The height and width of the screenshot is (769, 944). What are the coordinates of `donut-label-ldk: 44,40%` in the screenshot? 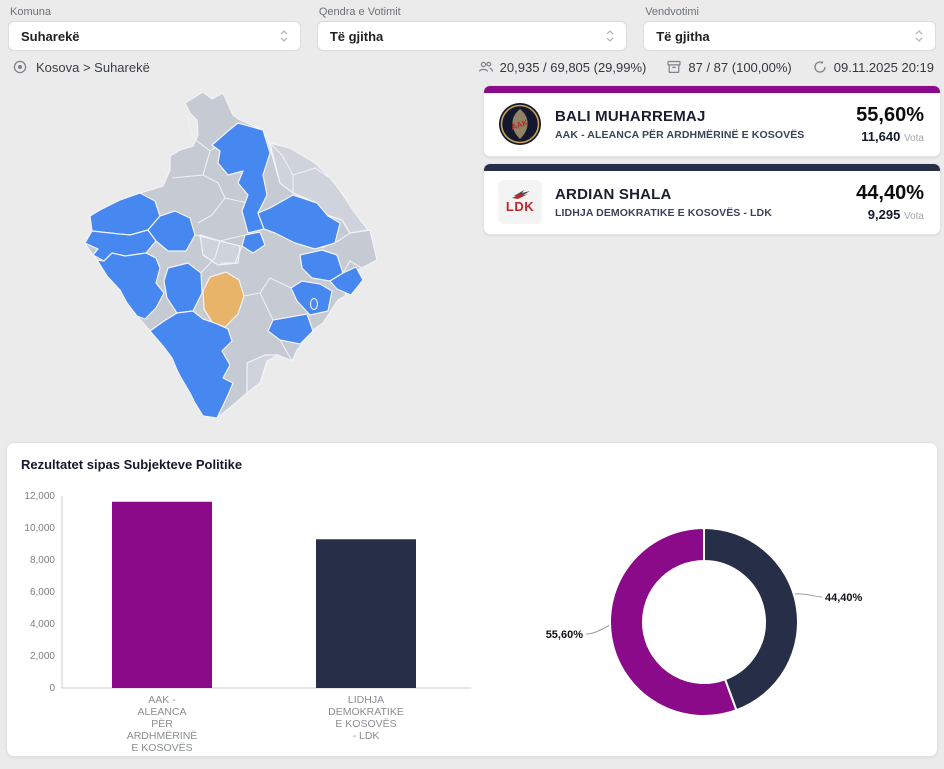 It's located at (844, 598).